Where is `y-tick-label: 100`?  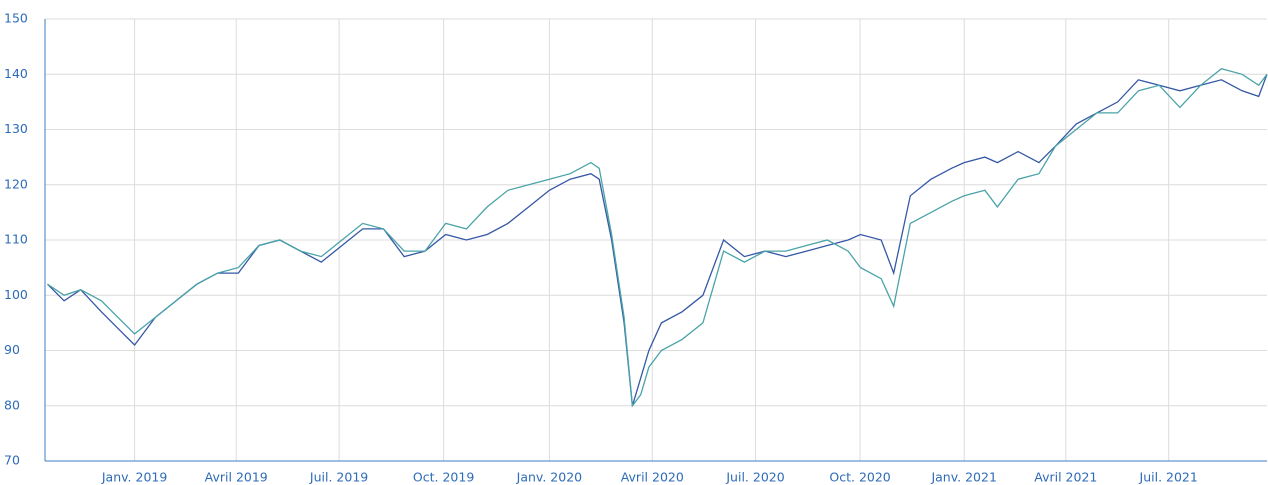 y-tick-label: 100 is located at coordinates (16, 294).